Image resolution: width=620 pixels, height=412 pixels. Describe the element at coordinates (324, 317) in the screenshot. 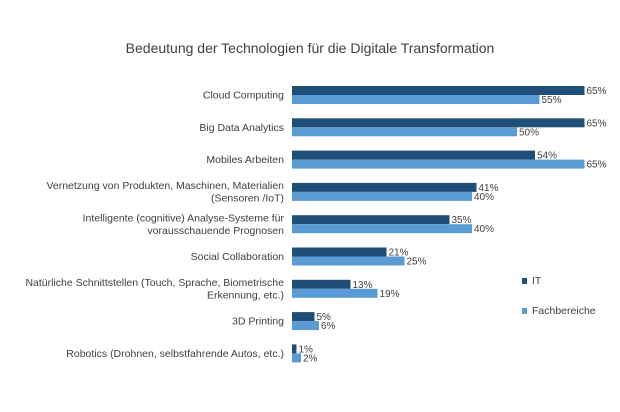

I see `value-label: 5%` at that location.